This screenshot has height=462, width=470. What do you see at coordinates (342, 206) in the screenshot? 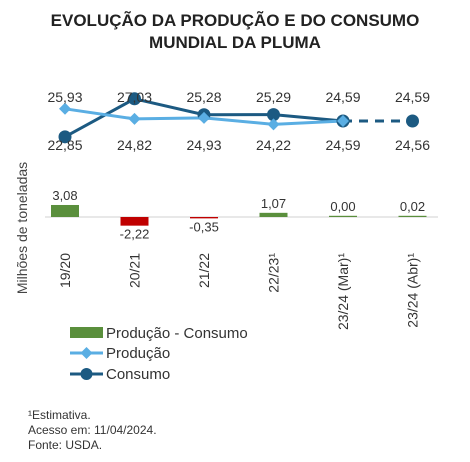
I see `bar-label-5: 0,00` at bounding box center [342, 206].